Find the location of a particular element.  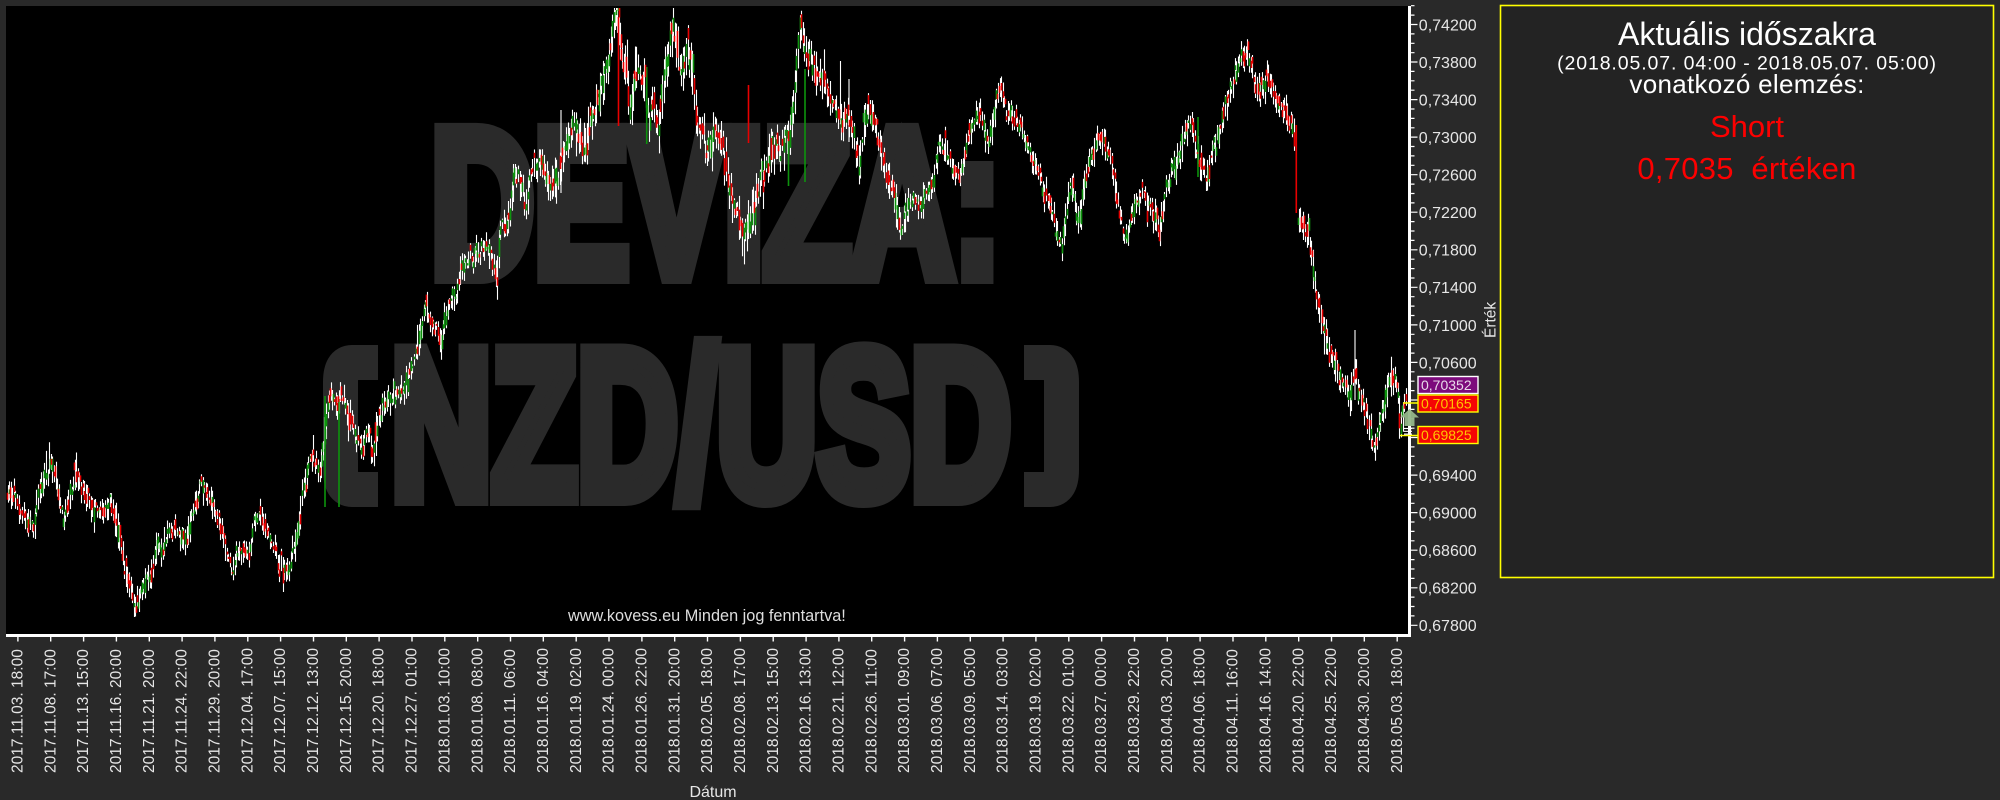

svg-text: 2018.04.30. 20:00 is located at coordinates (1364, 710).